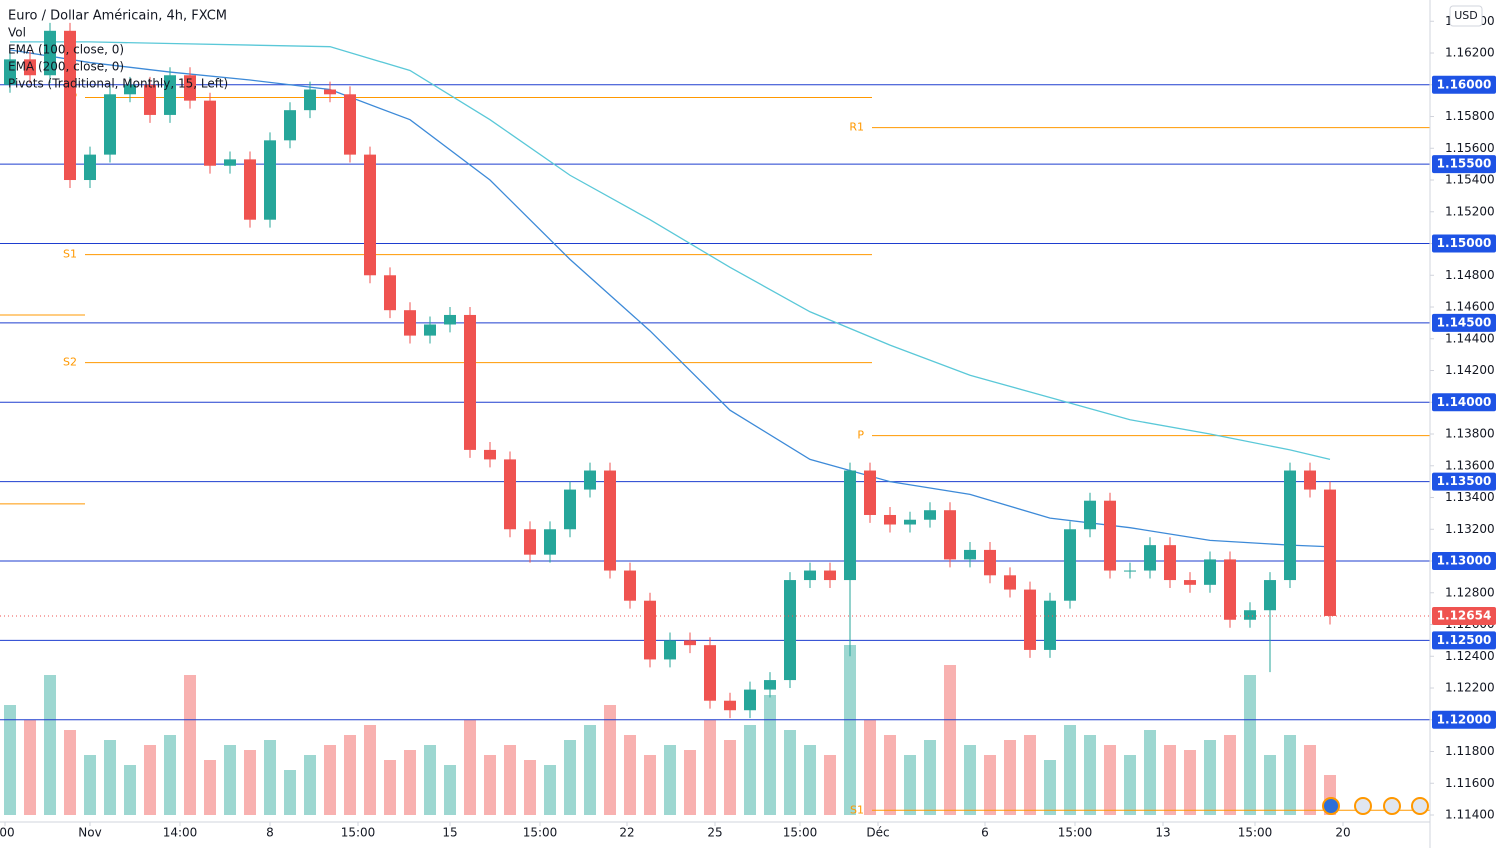 This screenshot has width=1498, height=848. I want to click on x-tick-label: Nov, so click(89, 833).